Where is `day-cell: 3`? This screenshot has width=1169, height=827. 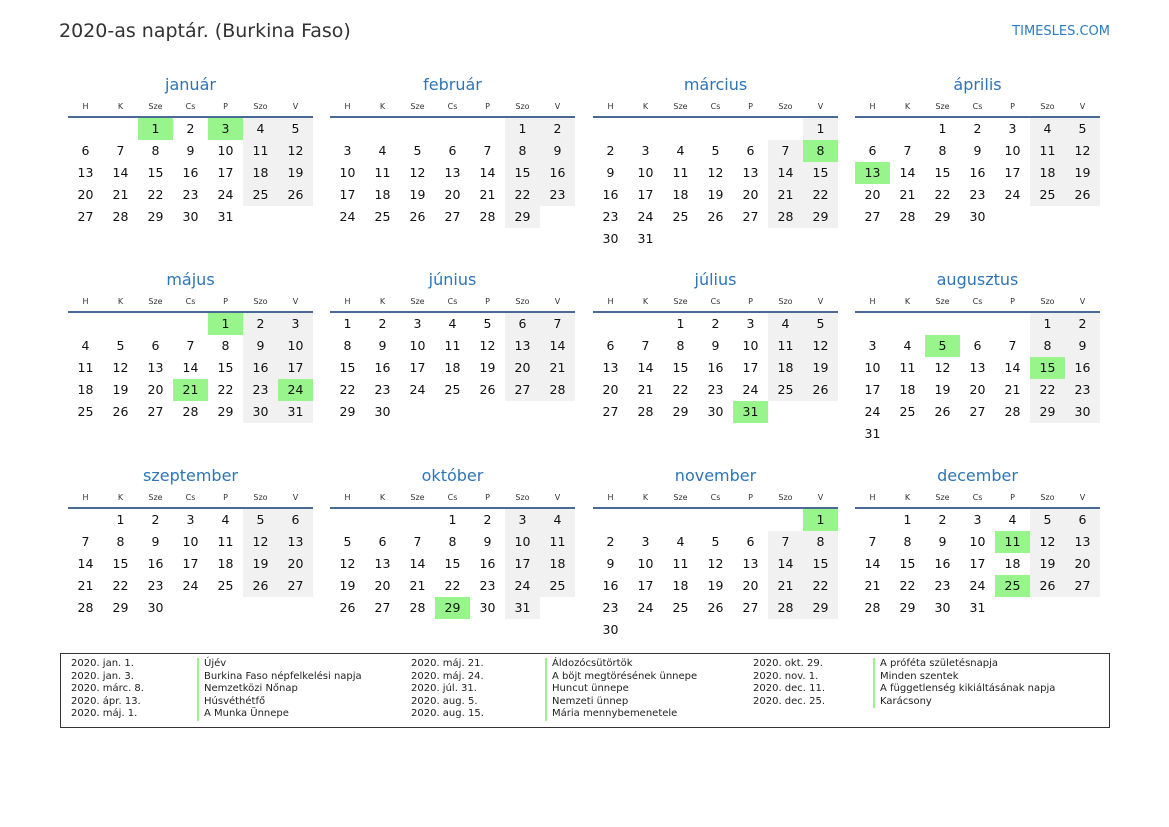
day-cell: 3 is located at coordinates (872, 345).